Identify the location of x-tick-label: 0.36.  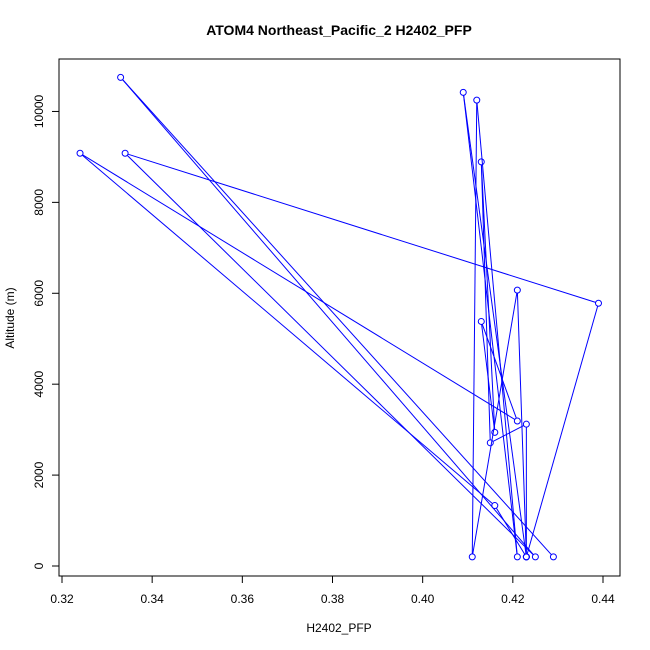
(243, 599).